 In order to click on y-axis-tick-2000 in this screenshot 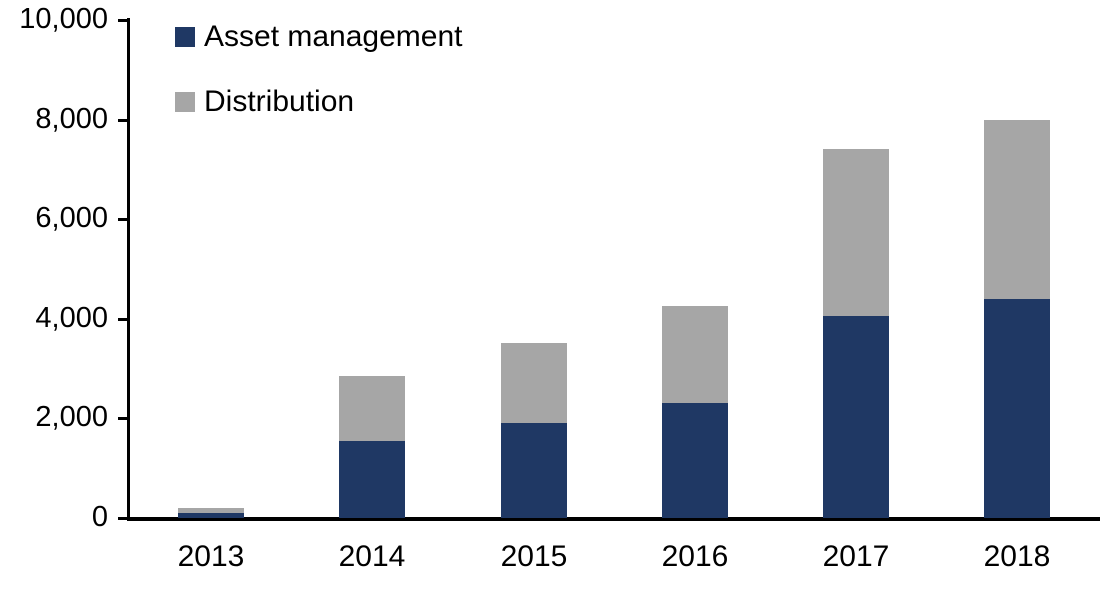, I will do `click(123, 419)`.